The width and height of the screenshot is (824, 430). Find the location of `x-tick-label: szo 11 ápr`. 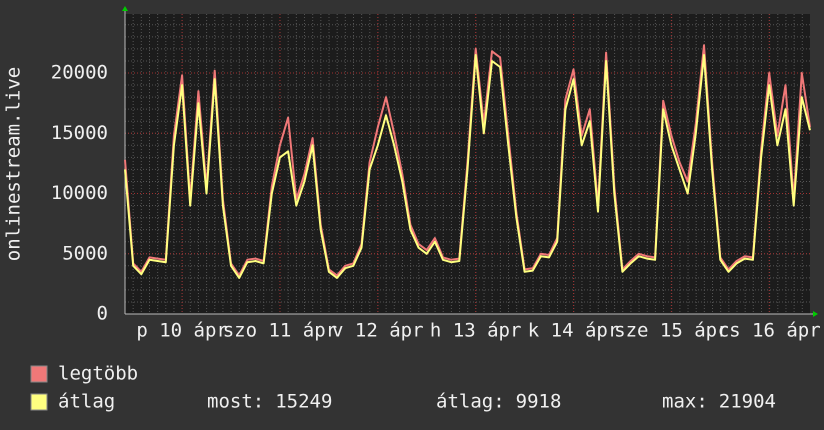

x-tick-label: szo 11 ápr is located at coordinates (280, 331).